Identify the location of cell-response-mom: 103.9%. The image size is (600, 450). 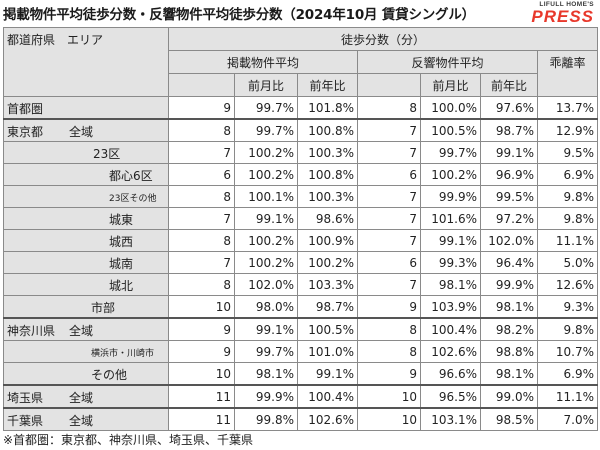
(450, 307).